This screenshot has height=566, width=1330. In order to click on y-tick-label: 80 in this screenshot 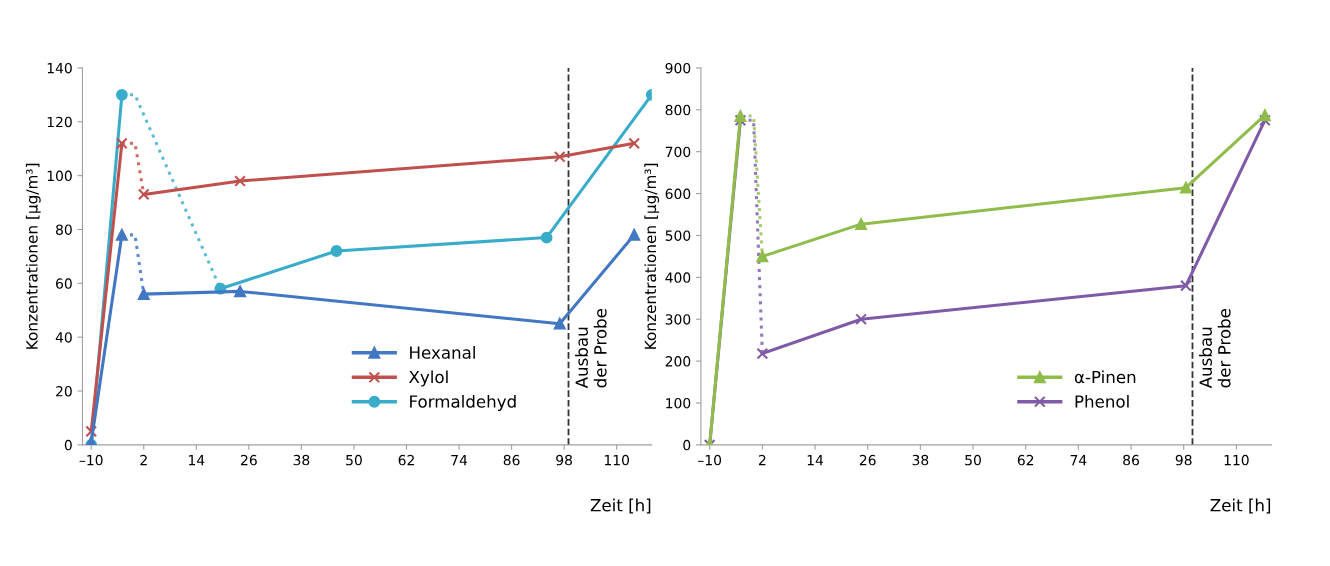, I will do `click(64, 229)`.